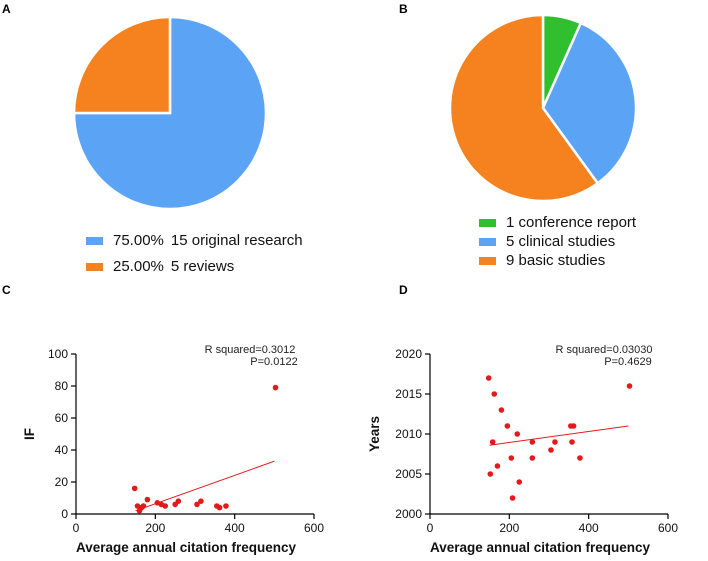 Image resolution: width=708 pixels, height=561 pixels. Describe the element at coordinates (403, 9) in the screenshot. I see `panel-label-b: B` at that location.